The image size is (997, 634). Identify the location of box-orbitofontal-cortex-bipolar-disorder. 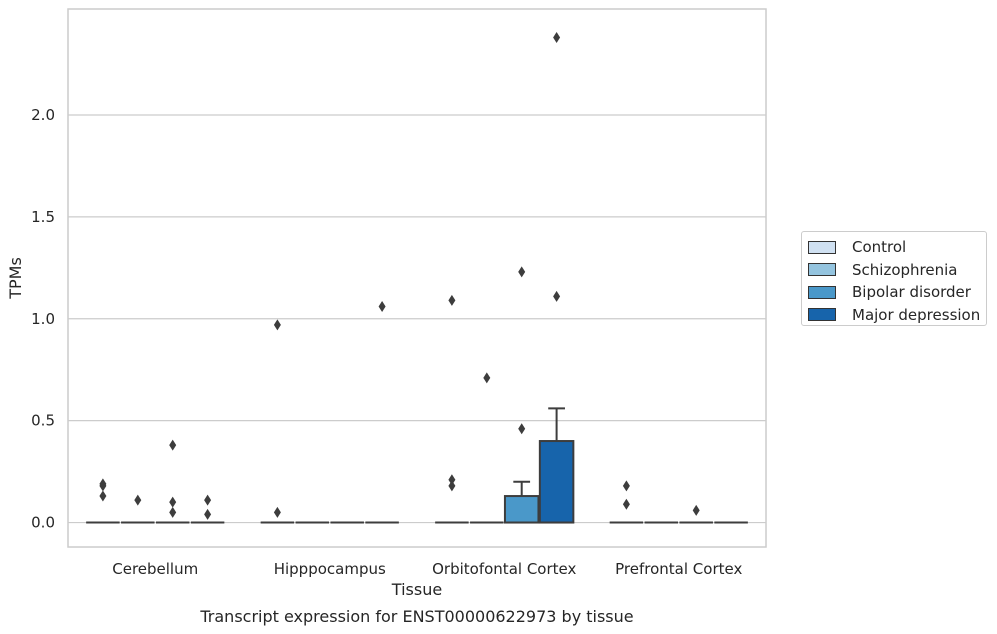
(521, 509).